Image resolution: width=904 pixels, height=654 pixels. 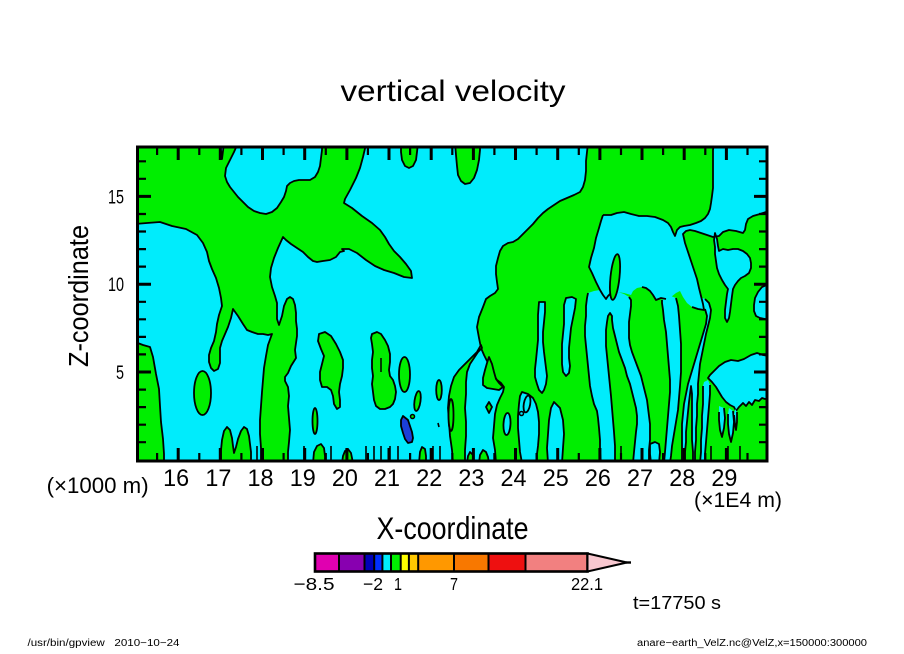 What do you see at coordinates (514, 478) in the screenshot?
I see `svg-text: 24` at bounding box center [514, 478].